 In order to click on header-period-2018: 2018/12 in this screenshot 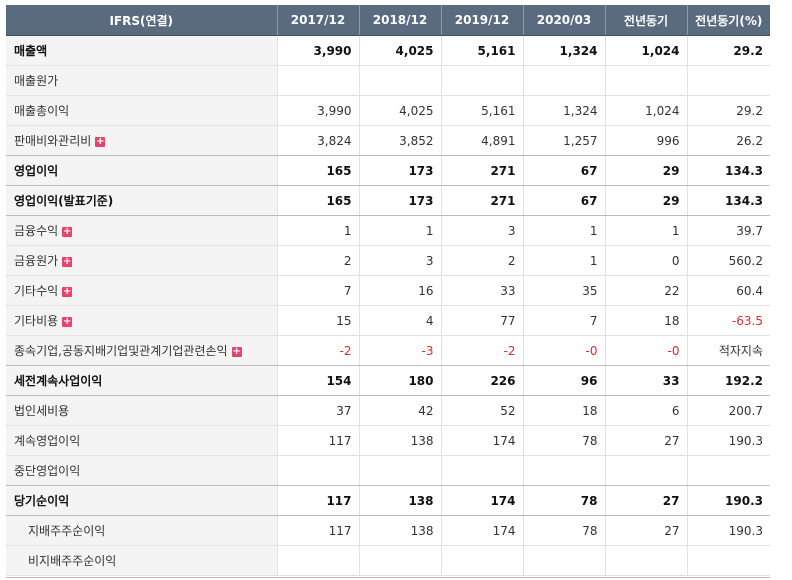, I will do `click(400, 20)`.